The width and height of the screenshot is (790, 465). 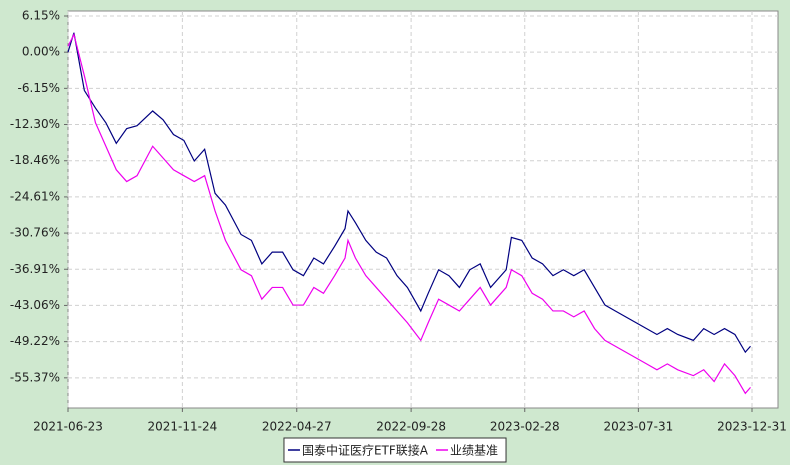 What do you see at coordinates (35, 160) in the screenshot?
I see `y-tick-label: -18.46%` at bounding box center [35, 160].